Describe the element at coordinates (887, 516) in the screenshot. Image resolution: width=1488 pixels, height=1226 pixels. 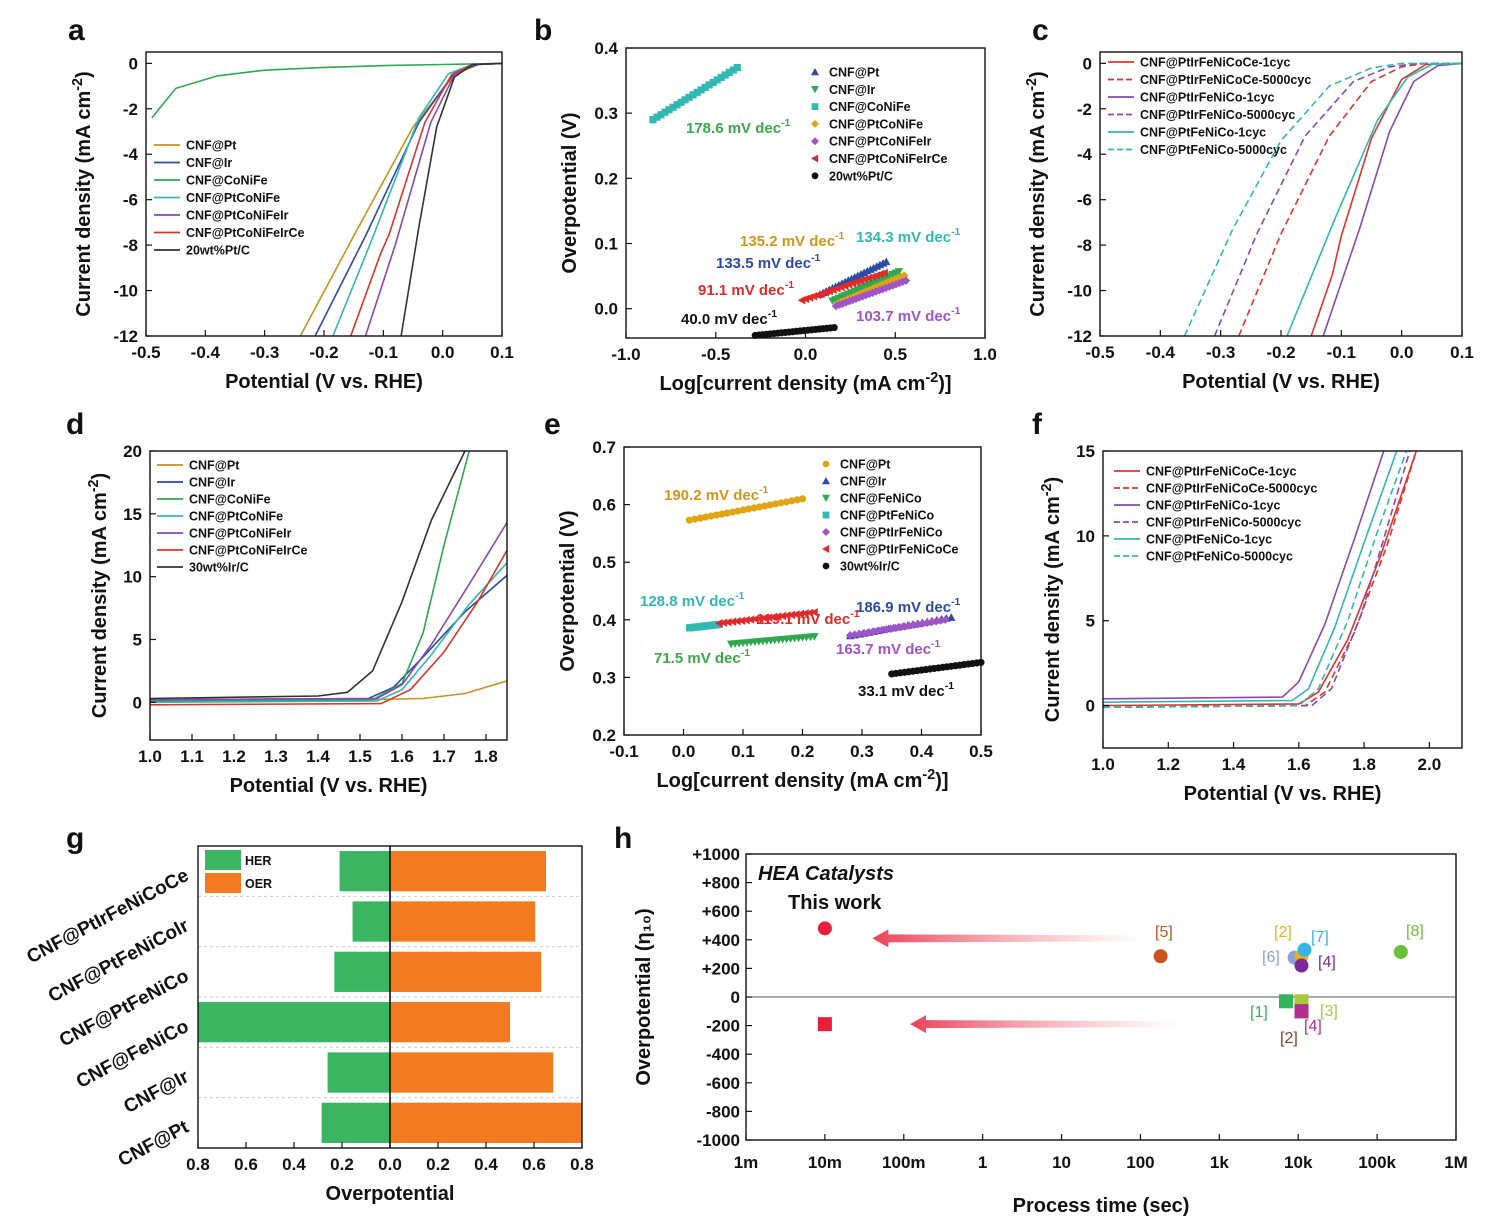
I see `legend-label: CNF@PtFeNiCo` at that location.